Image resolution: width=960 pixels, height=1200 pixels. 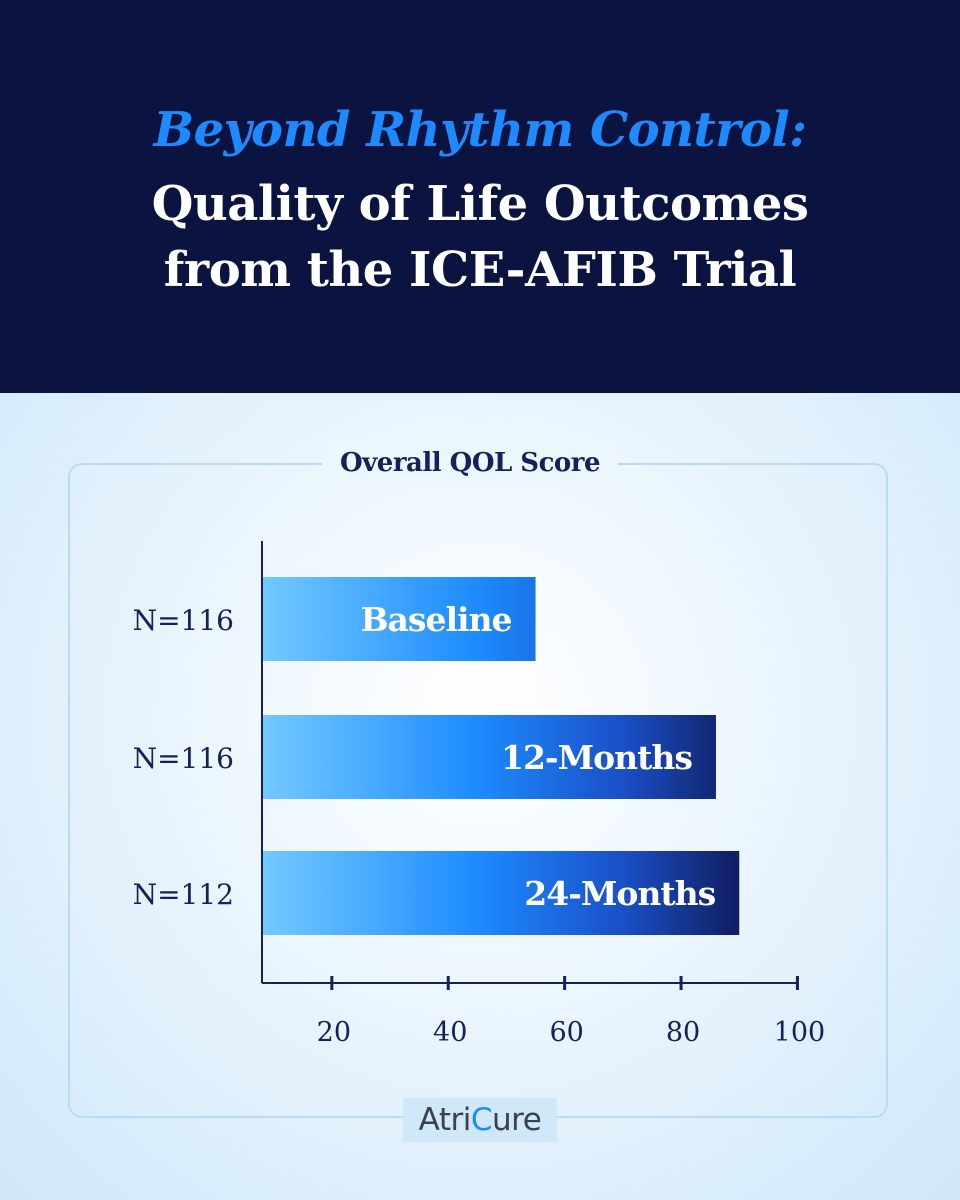 I want to click on sample-size-label: N=112, so click(x=183, y=894).